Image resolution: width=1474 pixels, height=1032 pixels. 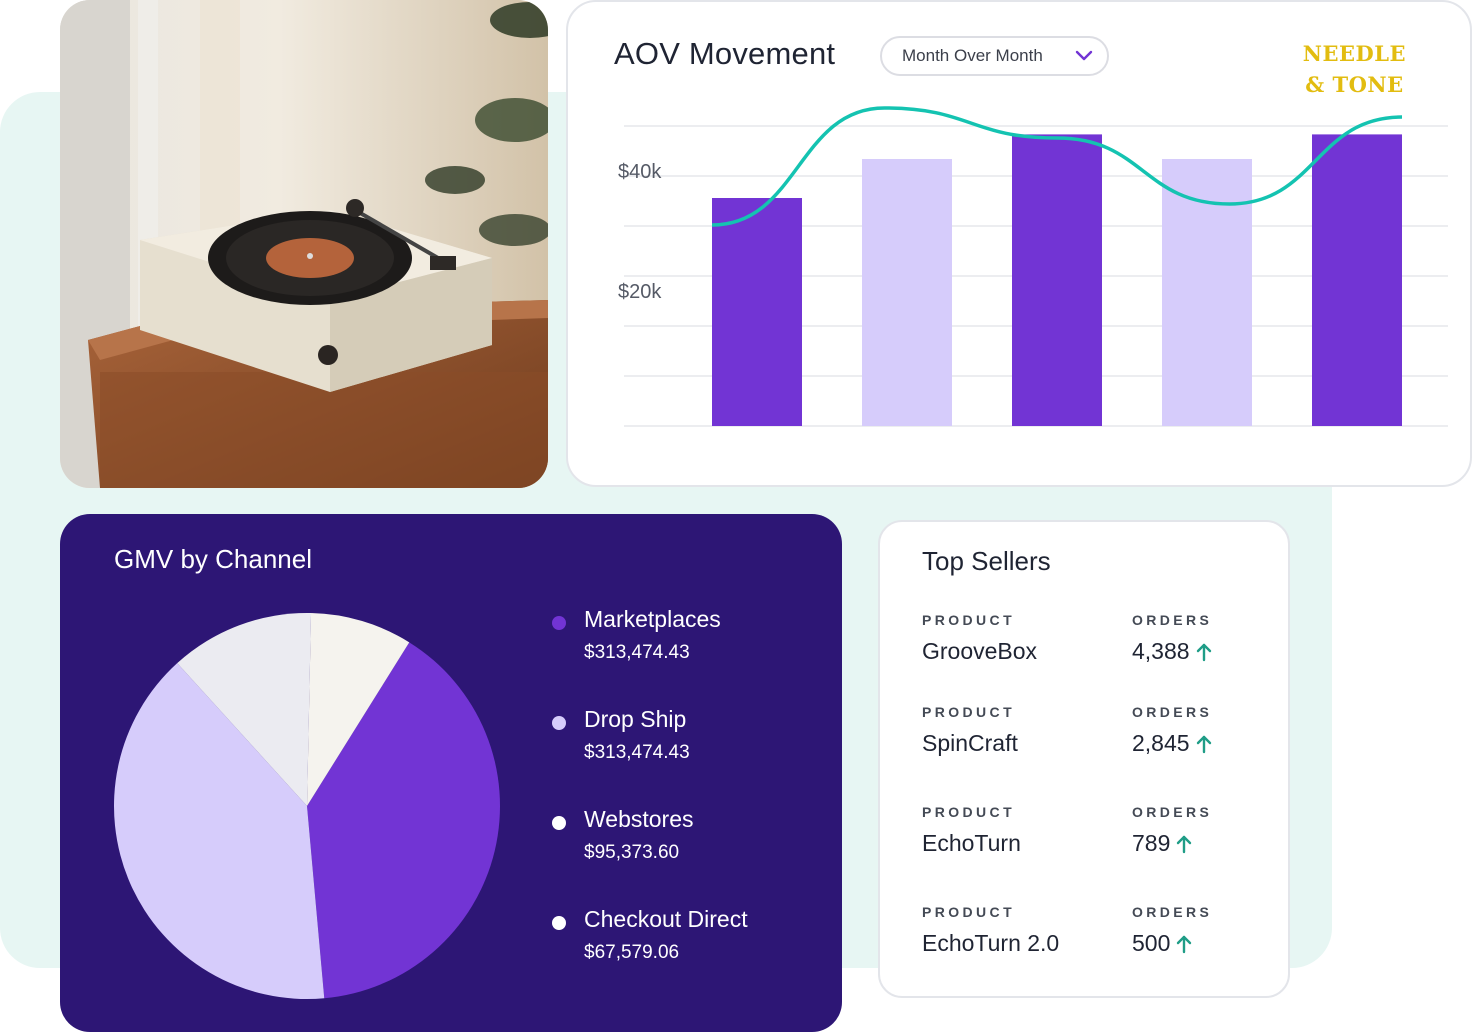 What do you see at coordinates (980, 651) in the screenshot?
I see `product-name: GrooveBox` at bounding box center [980, 651].